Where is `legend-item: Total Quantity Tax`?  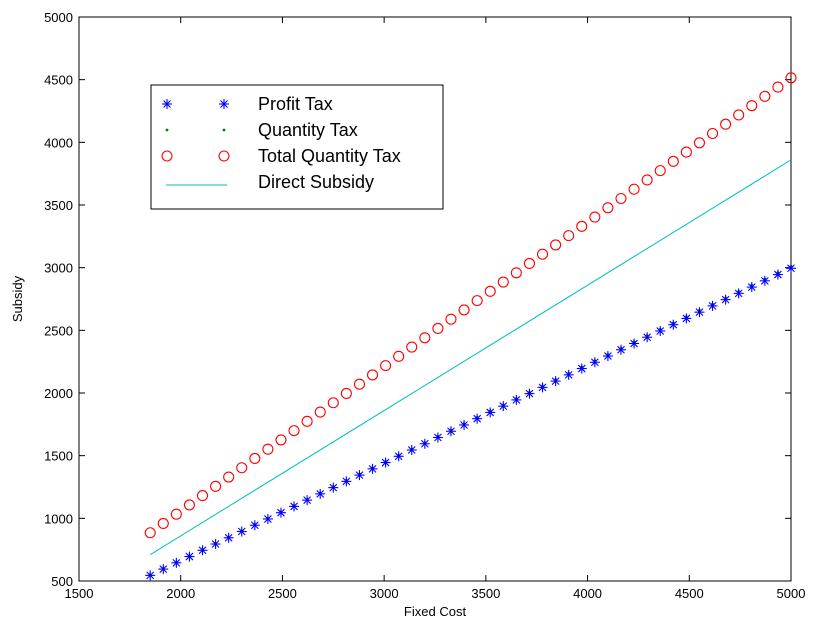 legend-item: Total Quantity Tax is located at coordinates (281, 156).